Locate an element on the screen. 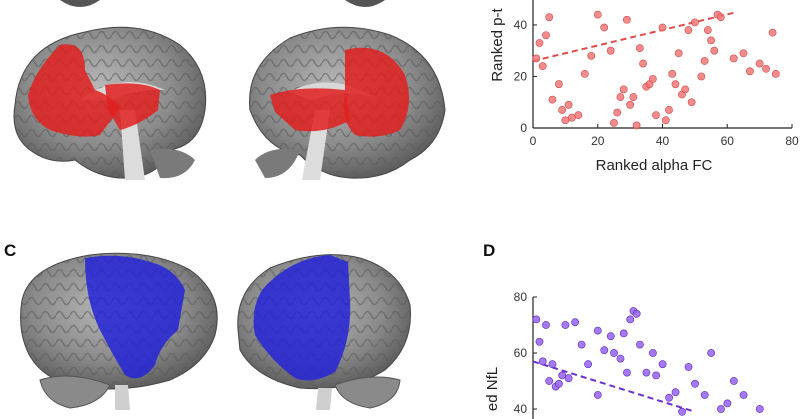 This screenshot has height=419, width=800. brain-lateral-left is located at coordinates (119, 331).